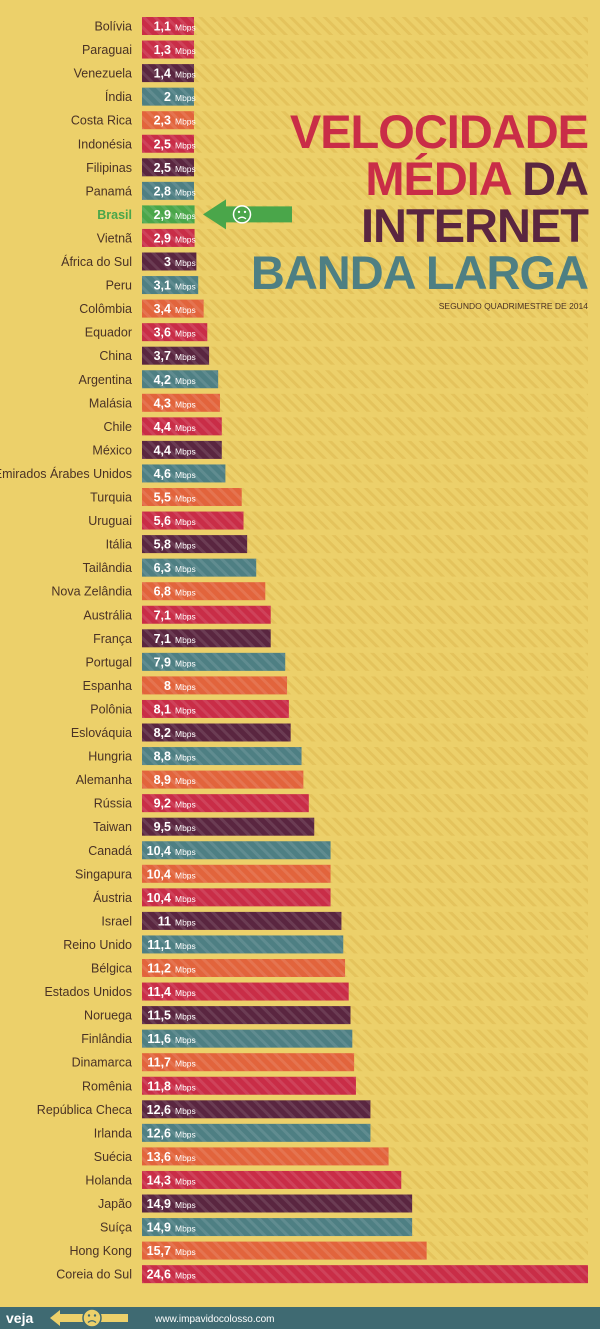 This screenshot has height=1329, width=600. What do you see at coordinates (162, 356) in the screenshot?
I see `value-label-china: 3,7` at bounding box center [162, 356].